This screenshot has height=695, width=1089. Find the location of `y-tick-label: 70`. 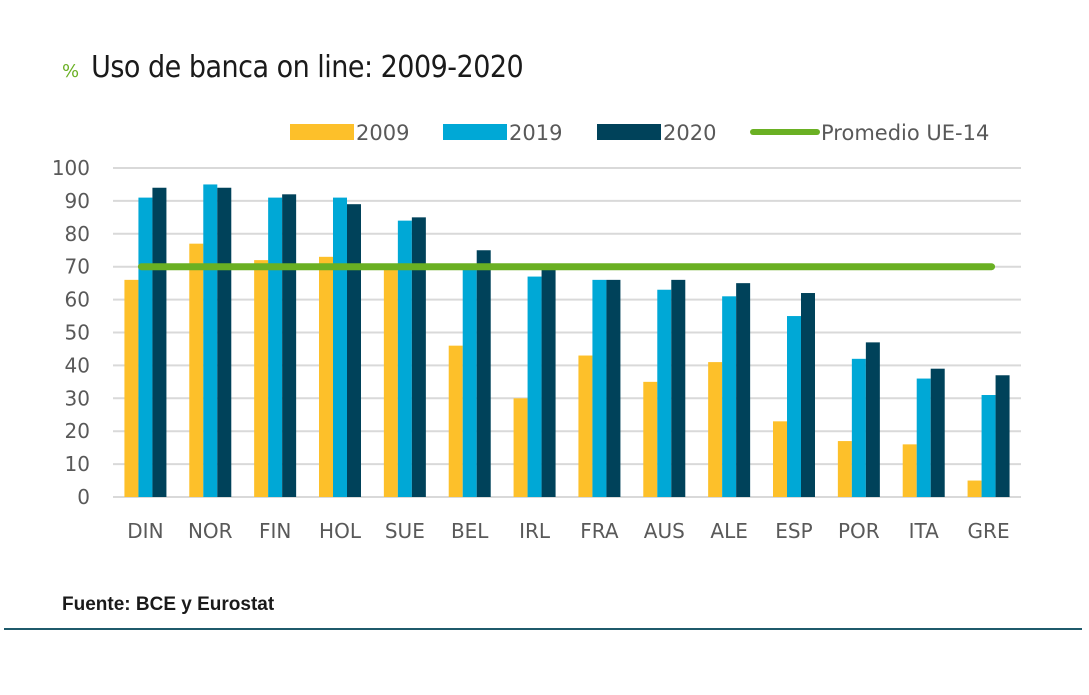

y-tick-label: 70 is located at coordinates (77, 267).